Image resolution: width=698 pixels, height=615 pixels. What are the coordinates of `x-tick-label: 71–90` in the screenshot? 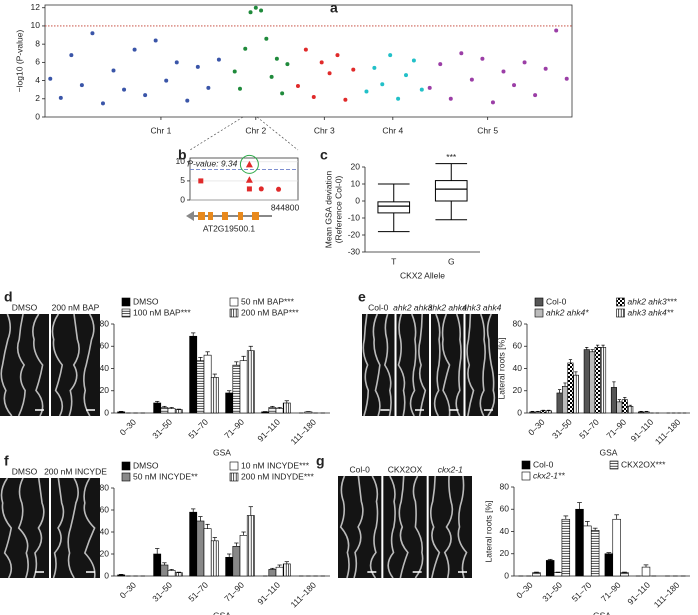 It's located at (611, 592).